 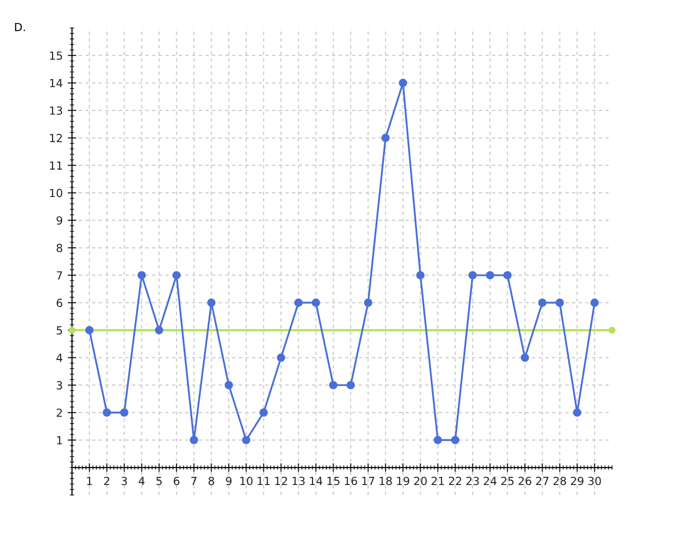 I want to click on y-tick-label: 6, so click(x=59, y=303).